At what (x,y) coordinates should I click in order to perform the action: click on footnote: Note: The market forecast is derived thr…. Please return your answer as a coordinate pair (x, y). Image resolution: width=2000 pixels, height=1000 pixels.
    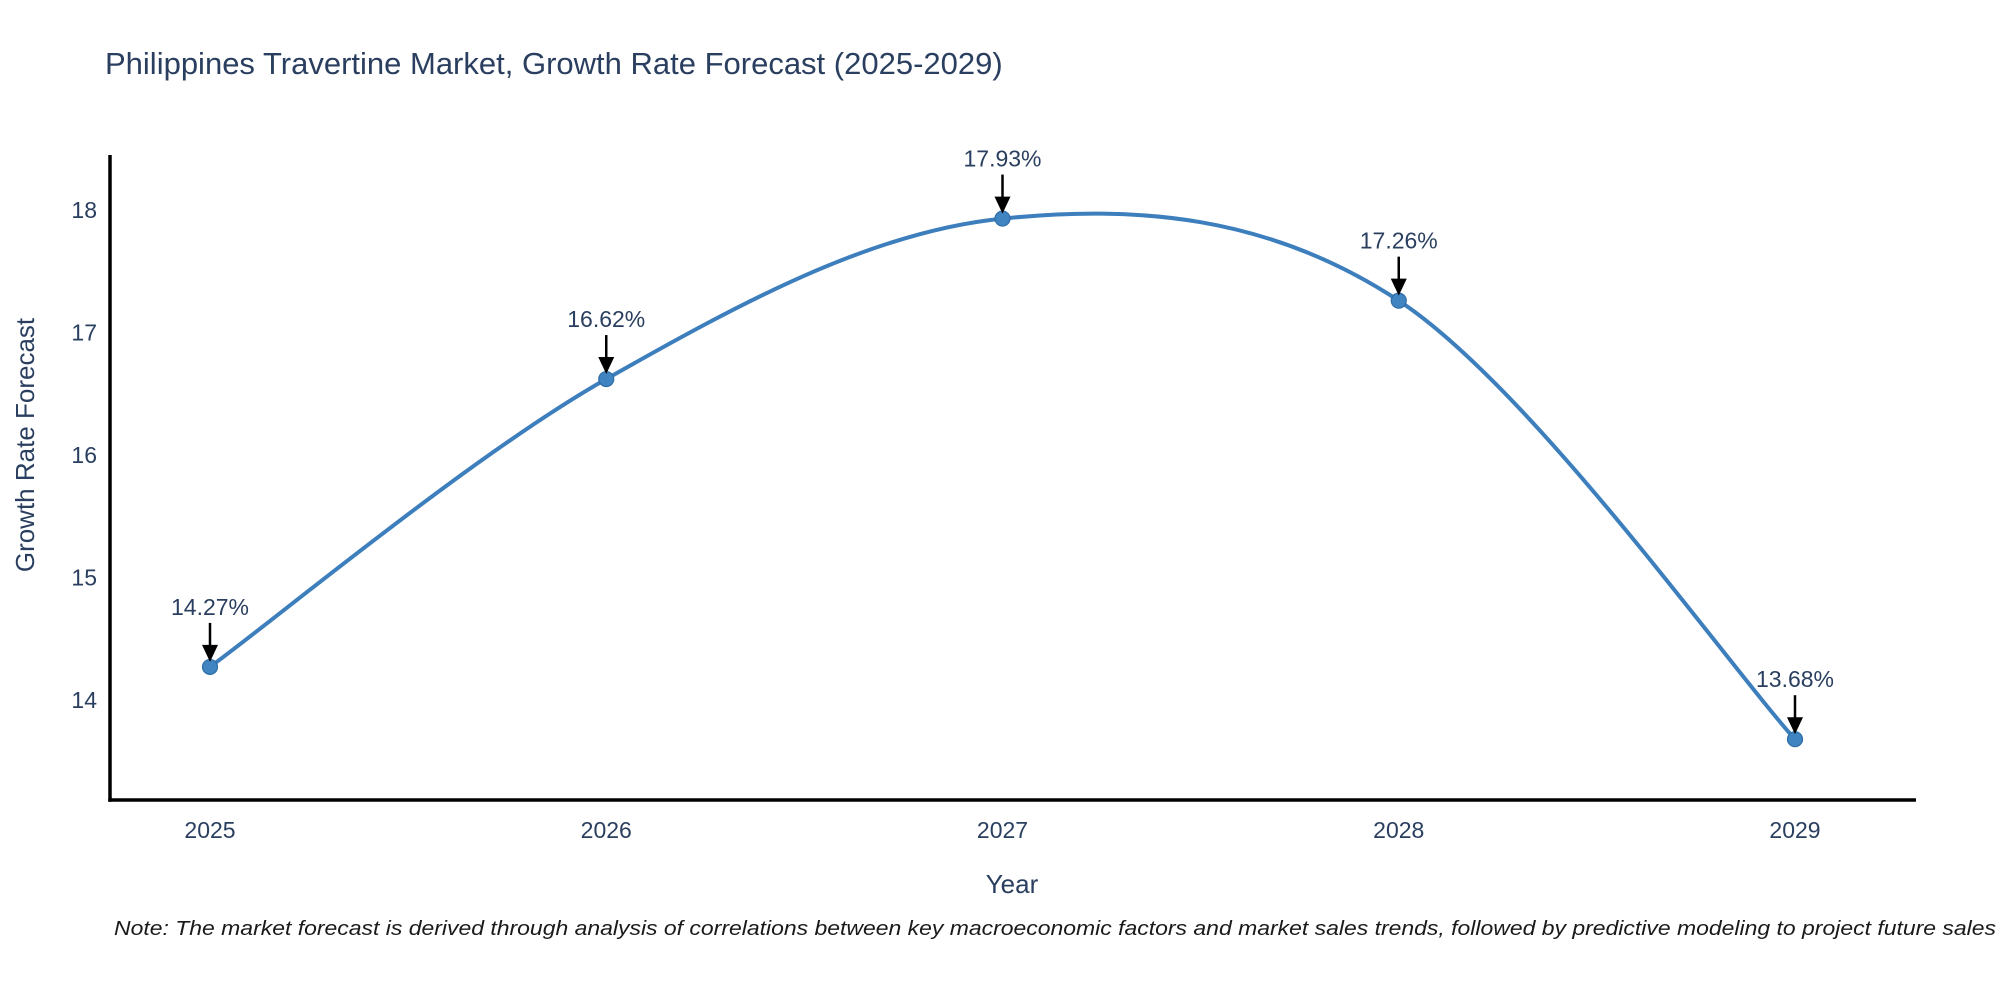
    Looking at the image, I should click on (1055, 929).